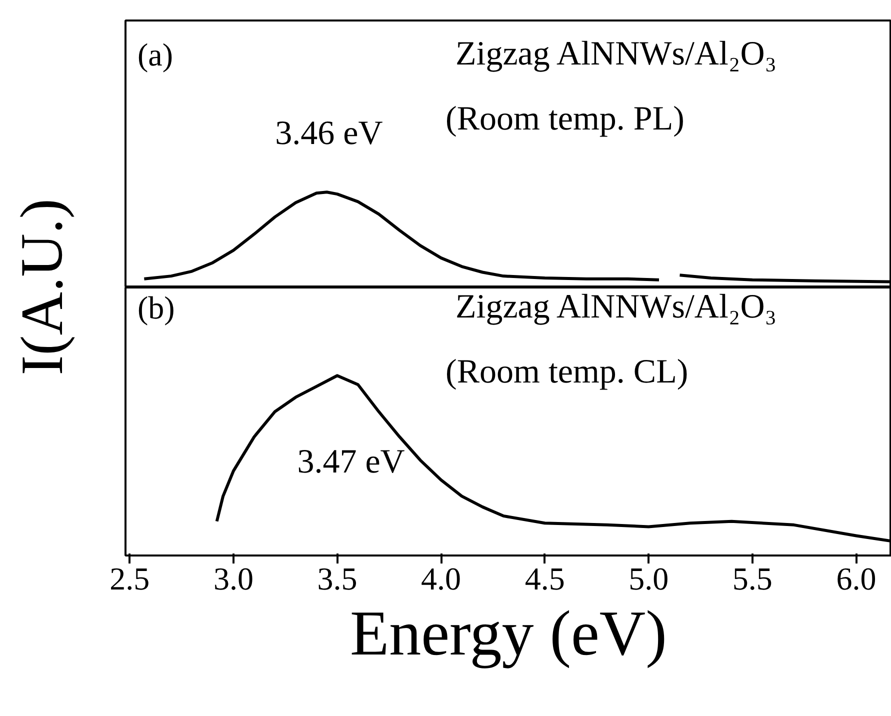 The height and width of the screenshot is (716, 891). What do you see at coordinates (156, 54) in the screenshot?
I see `text: (a)` at bounding box center [156, 54].